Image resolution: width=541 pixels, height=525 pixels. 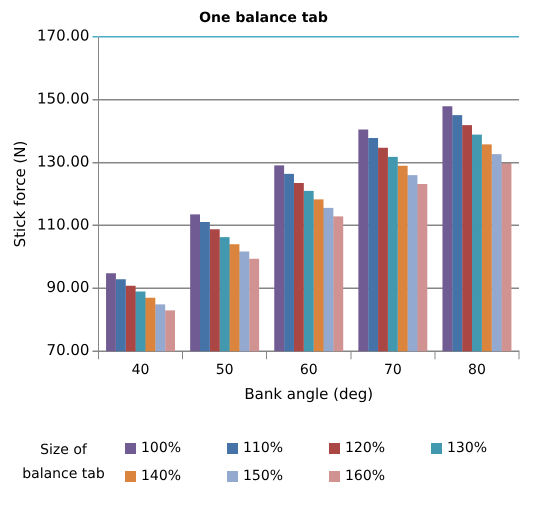 What do you see at coordinates (63, 224) in the screenshot?
I see `y-tick-label: 110.00` at bounding box center [63, 224].